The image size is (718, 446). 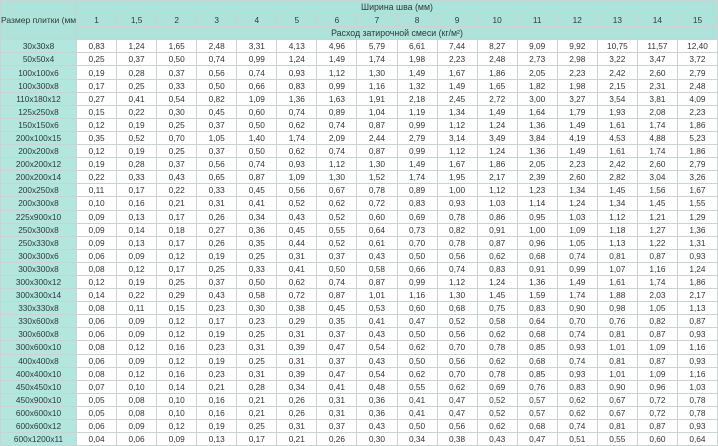 What do you see at coordinates (697, 98) in the screenshot?
I see `consumption-cell: 4,09` at bounding box center [697, 98].